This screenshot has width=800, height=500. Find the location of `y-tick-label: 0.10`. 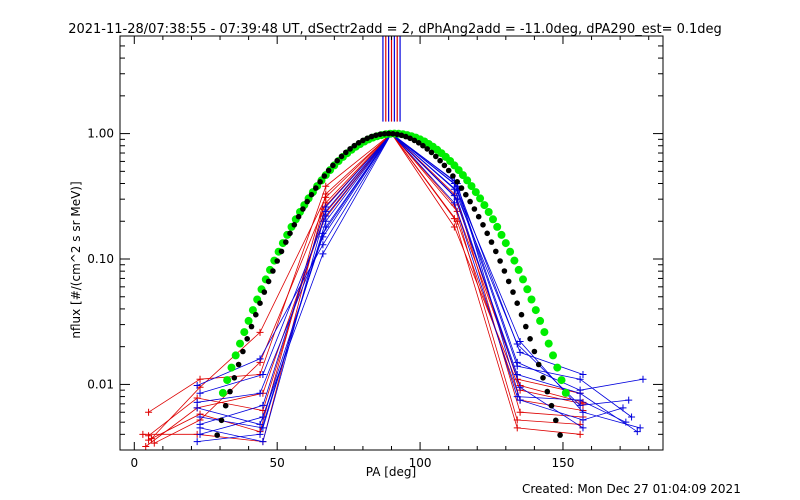

y-tick-label: 0.10 is located at coordinates (100, 259).